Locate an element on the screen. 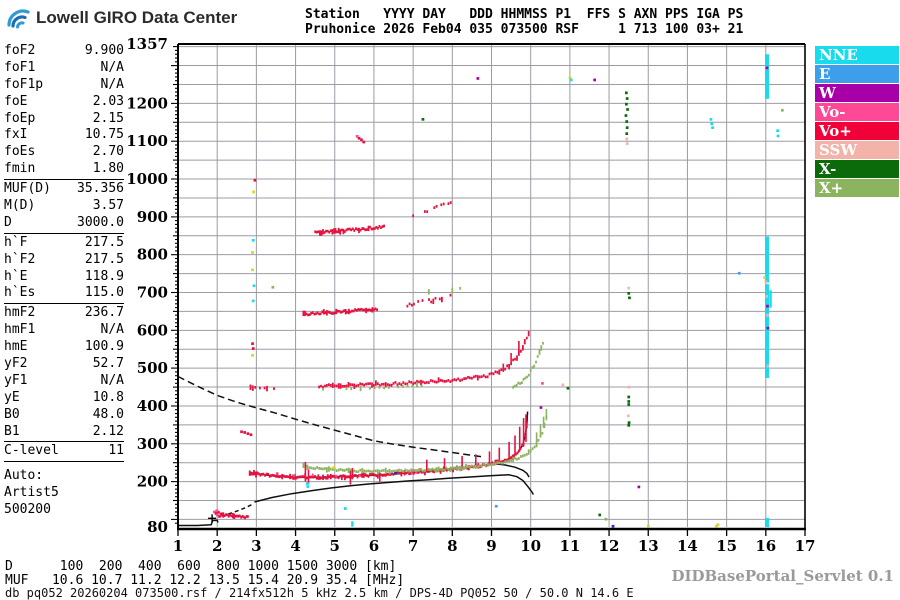  param-label: fmin is located at coordinates (20, 169).